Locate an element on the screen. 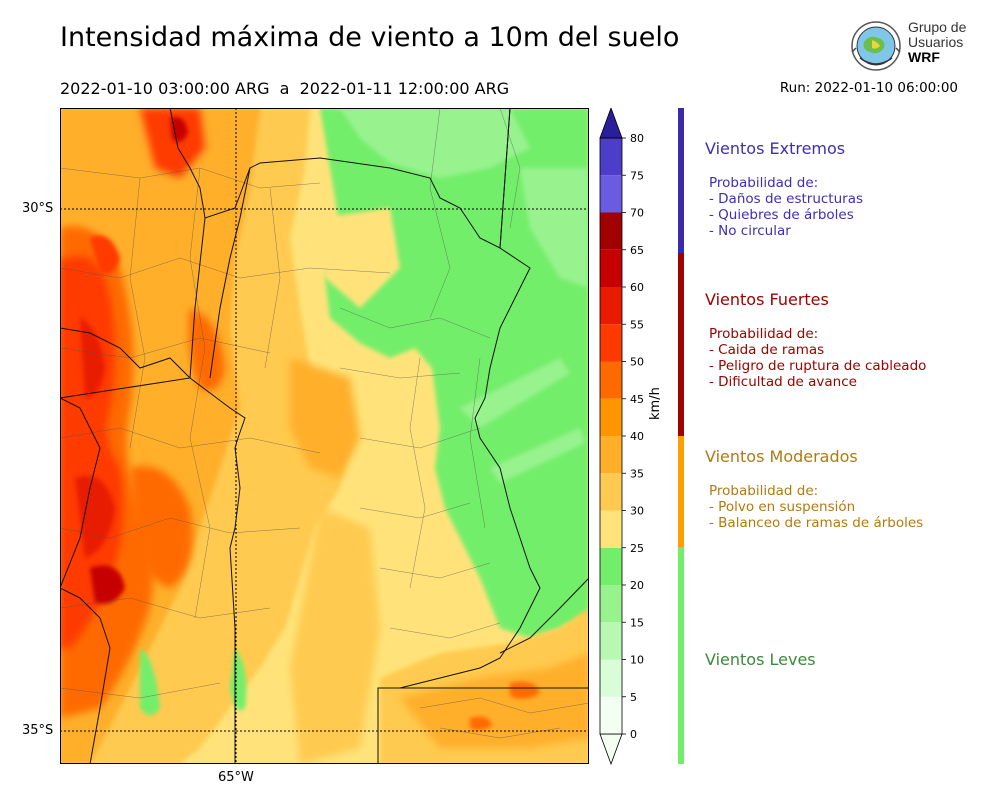 Image resolution: width=1000 pixels, height=800 pixels. category-title: Vientos Fuertes is located at coordinates (767, 299).